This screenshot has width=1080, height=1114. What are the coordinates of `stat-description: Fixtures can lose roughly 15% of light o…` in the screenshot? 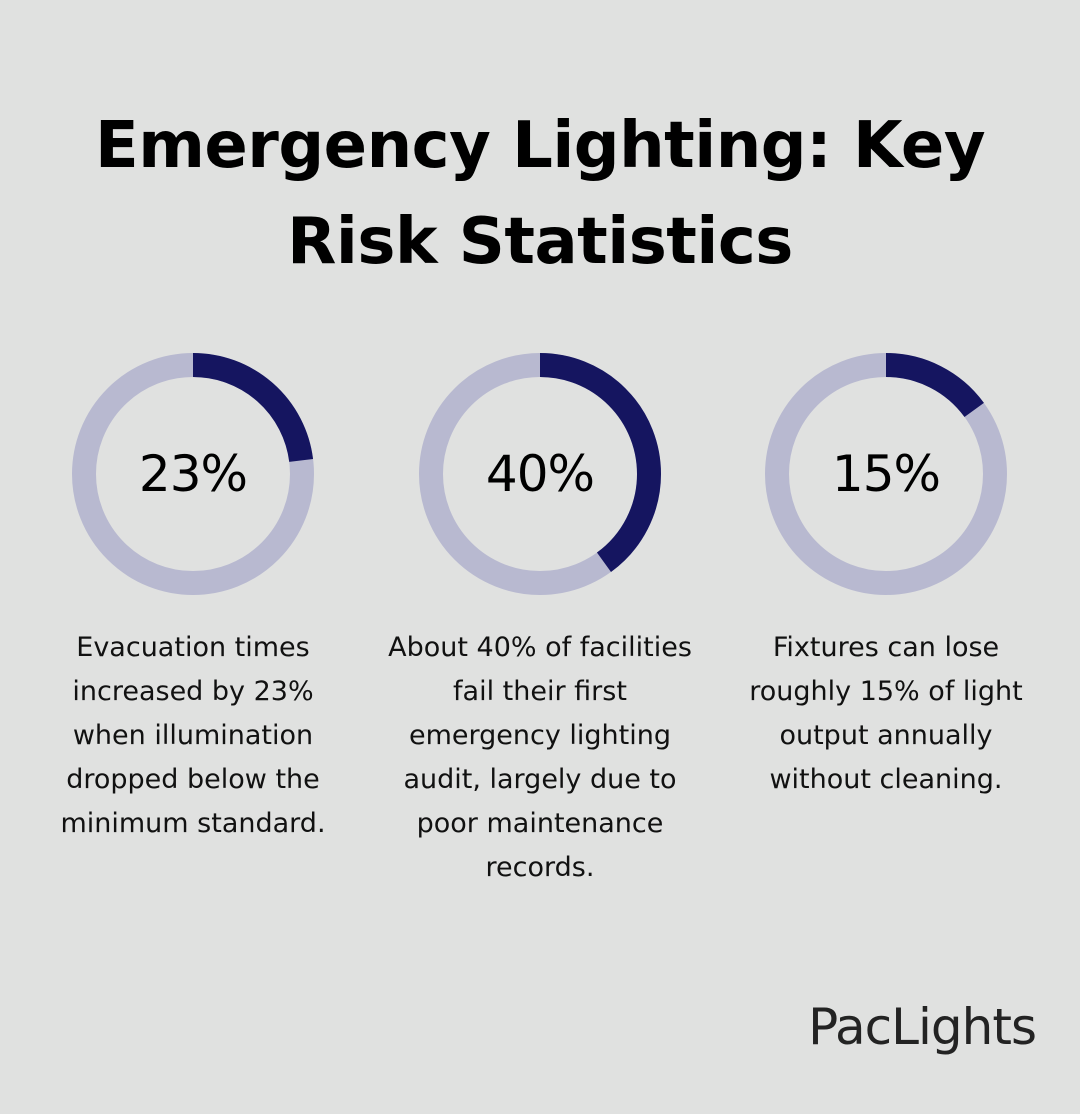 It's located at (886, 713).